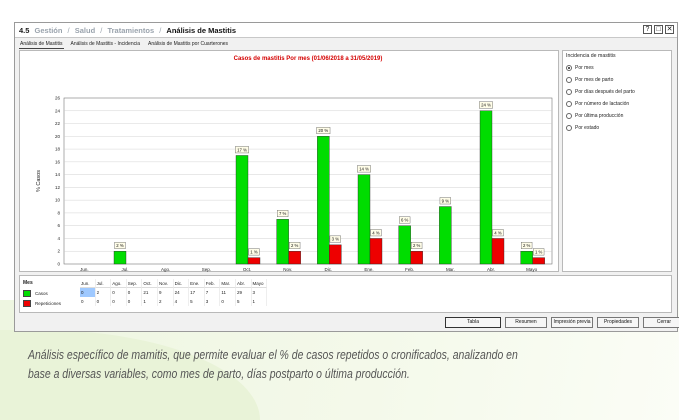 Image resolution: width=679 pixels, height=420 pixels. Describe the element at coordinates (228, 283) in the screenshot. I see `grid-header-cell: Mar.` at that location.